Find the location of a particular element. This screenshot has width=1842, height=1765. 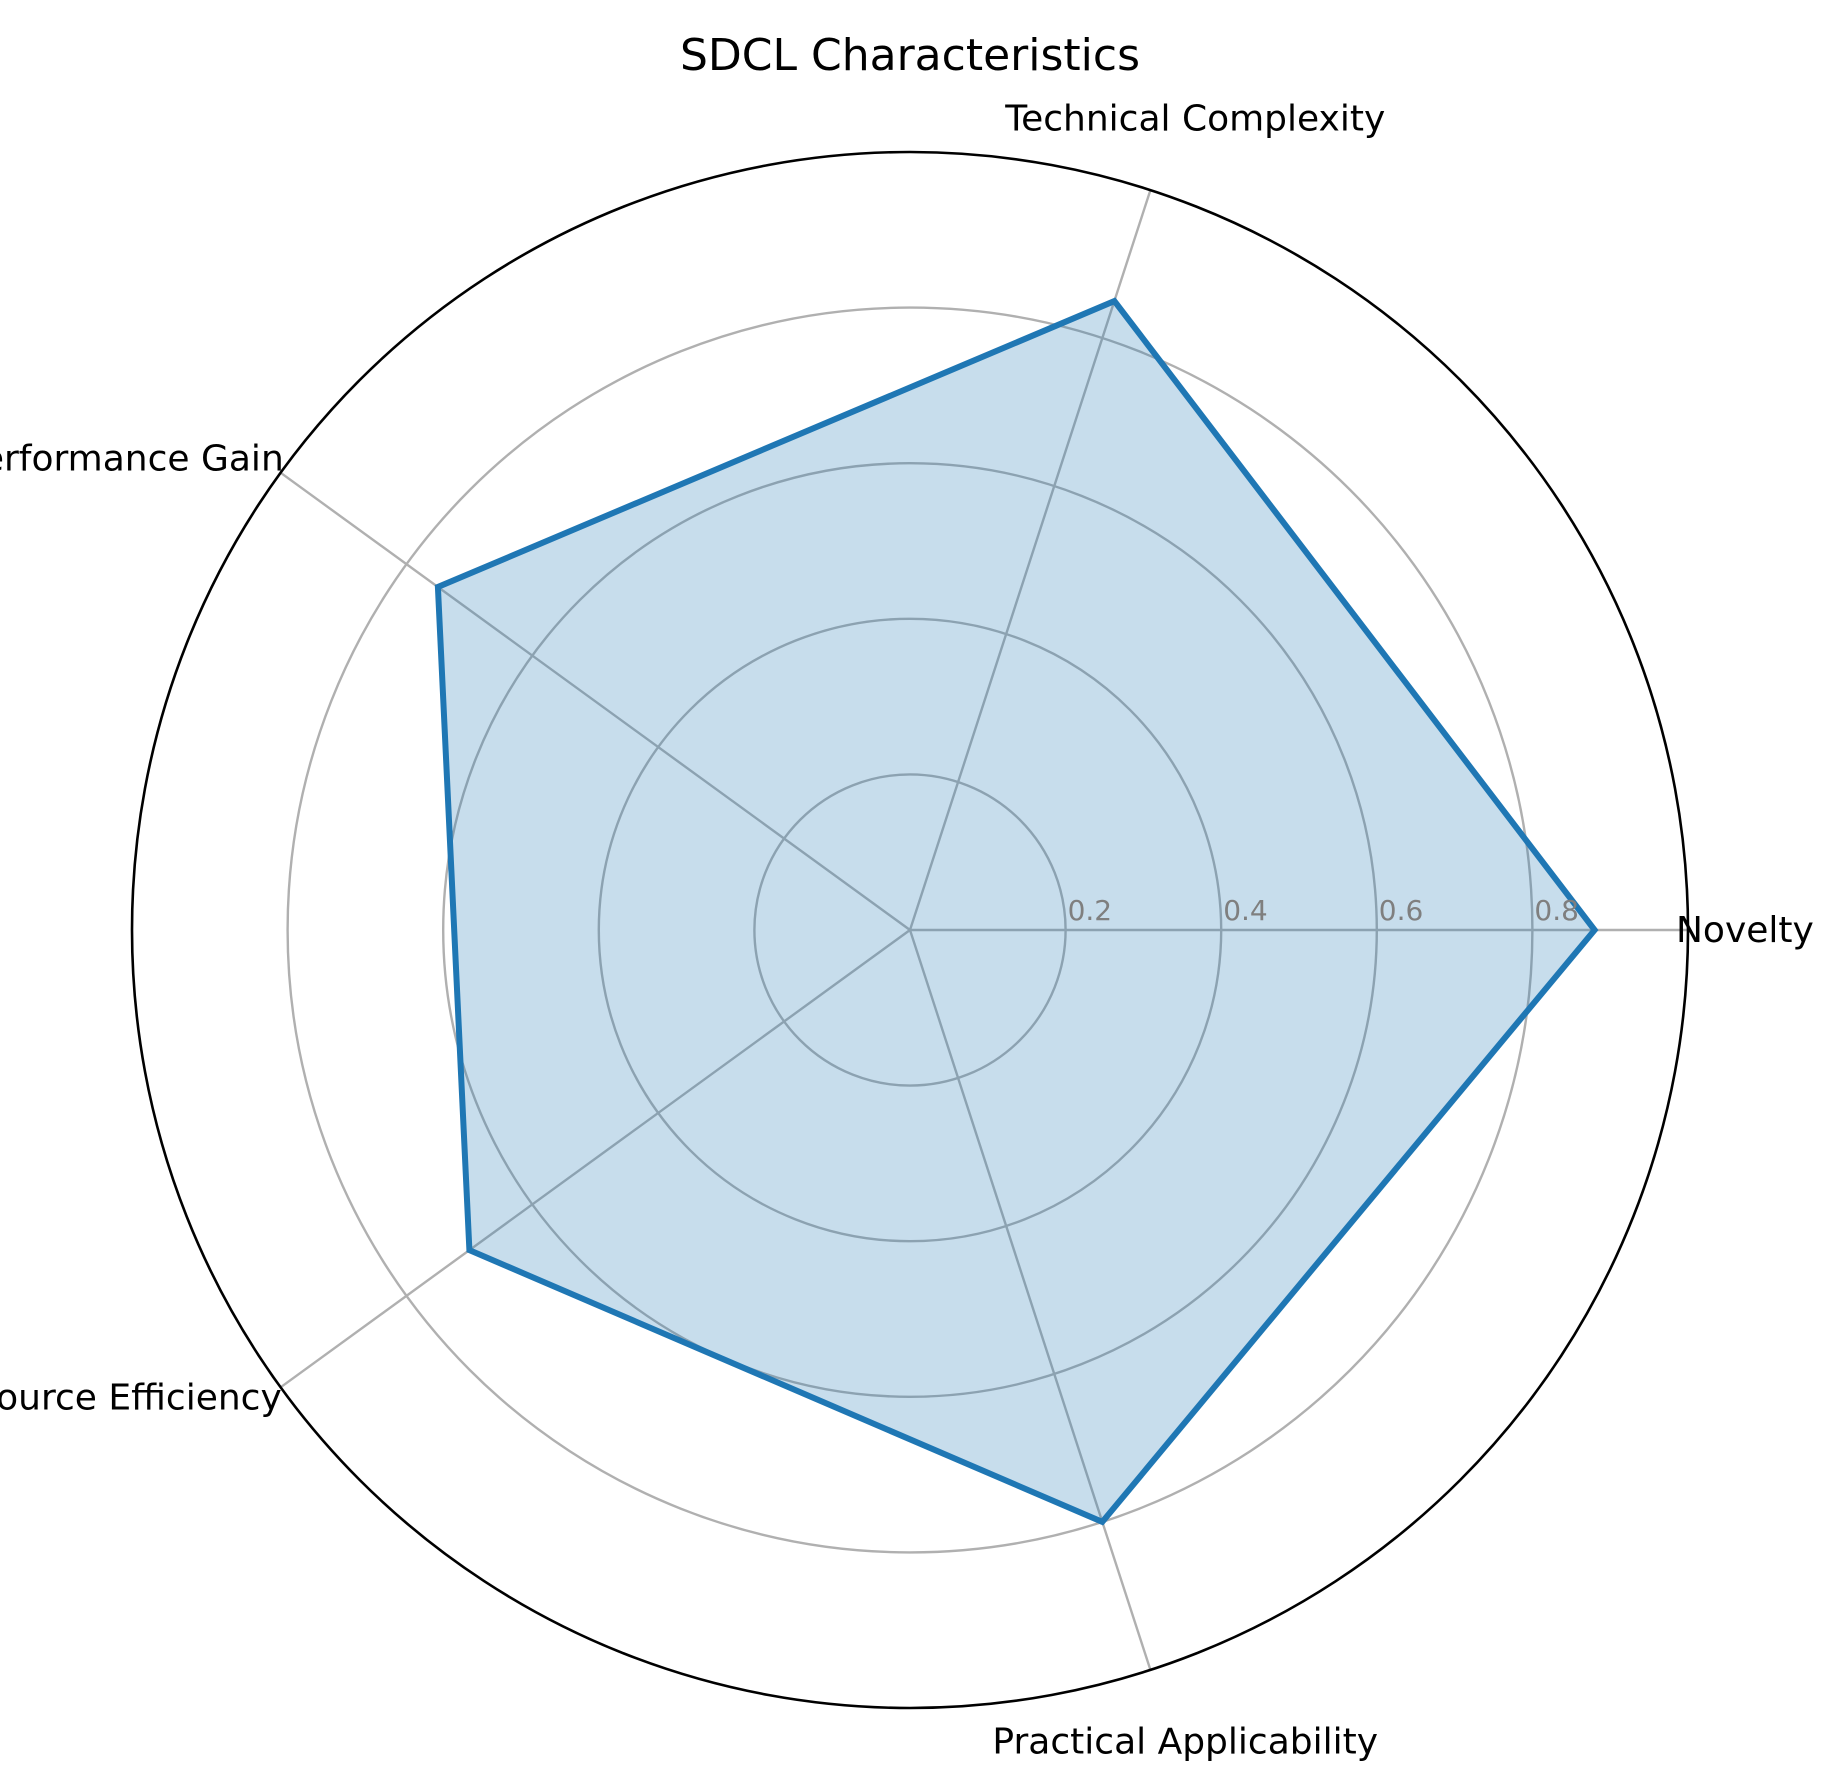

category-label: Practical Applicability is located at coordinates (1185, 1742).